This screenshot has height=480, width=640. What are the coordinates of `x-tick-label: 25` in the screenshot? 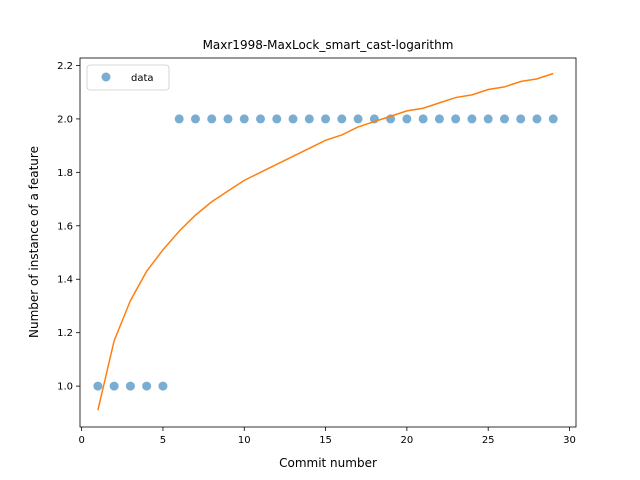 It's located at (488, 440).